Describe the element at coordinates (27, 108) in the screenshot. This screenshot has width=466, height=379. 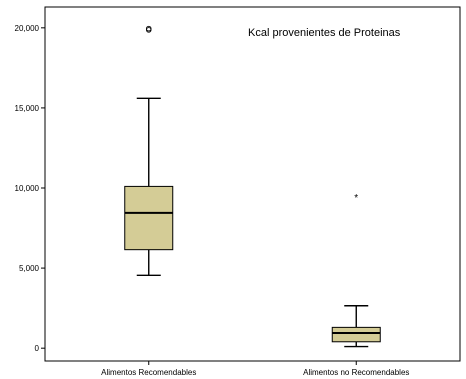
I see `y-tick-label: 15,000` at that location.